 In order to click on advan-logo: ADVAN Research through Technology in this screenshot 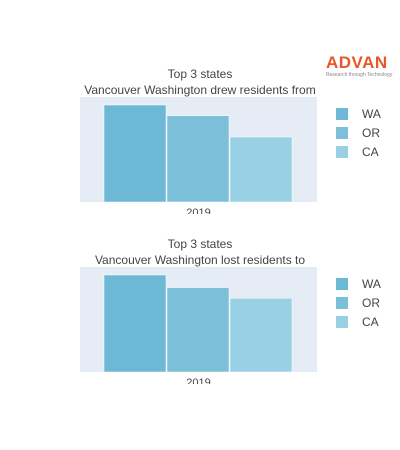, I will do `click(361, 66)`.